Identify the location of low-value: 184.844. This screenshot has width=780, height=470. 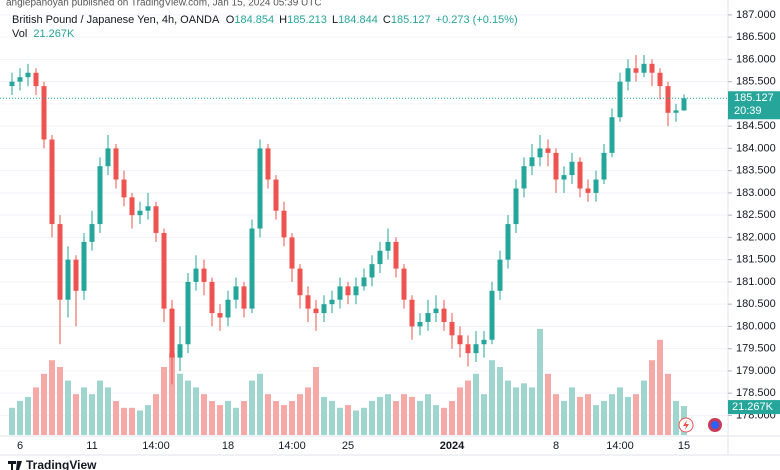
(358, 20).